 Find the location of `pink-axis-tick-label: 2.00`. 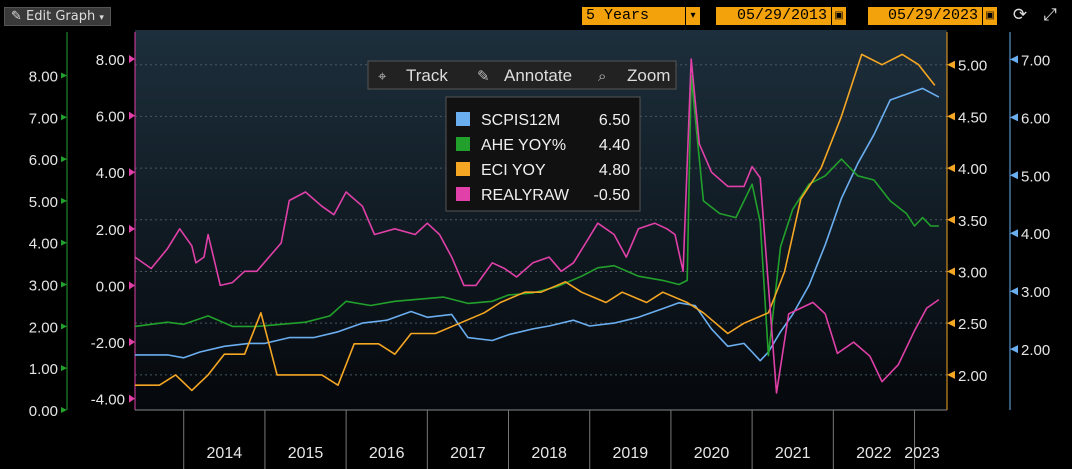

pink-axis-tick-label: 2.00 is located at coordinates (110, 230).